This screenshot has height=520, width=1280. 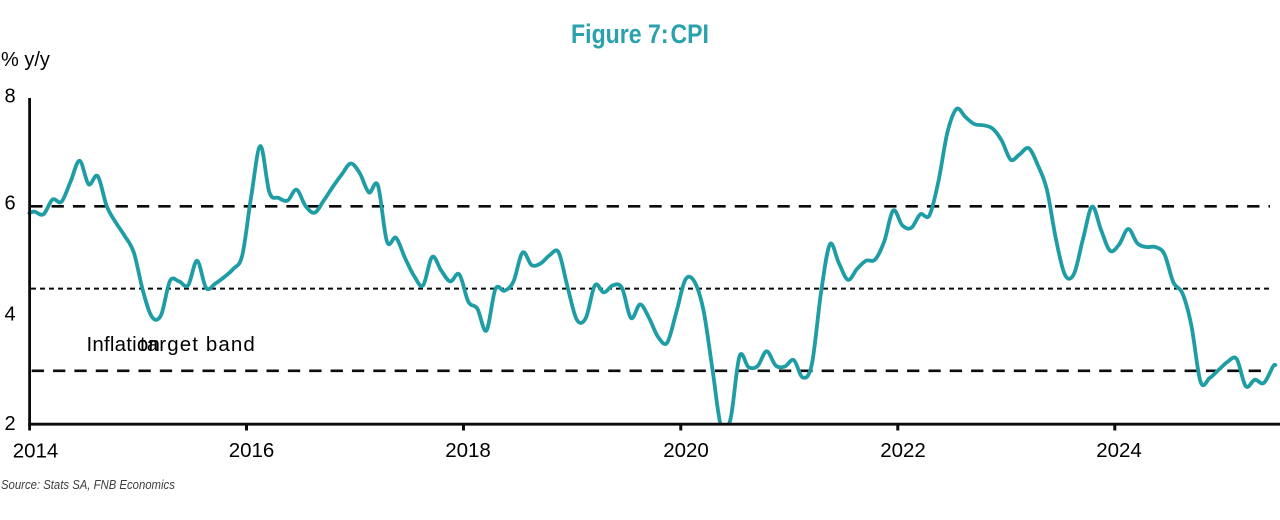 I want to click on svg-text: 2022, so click(x=903, y=450).